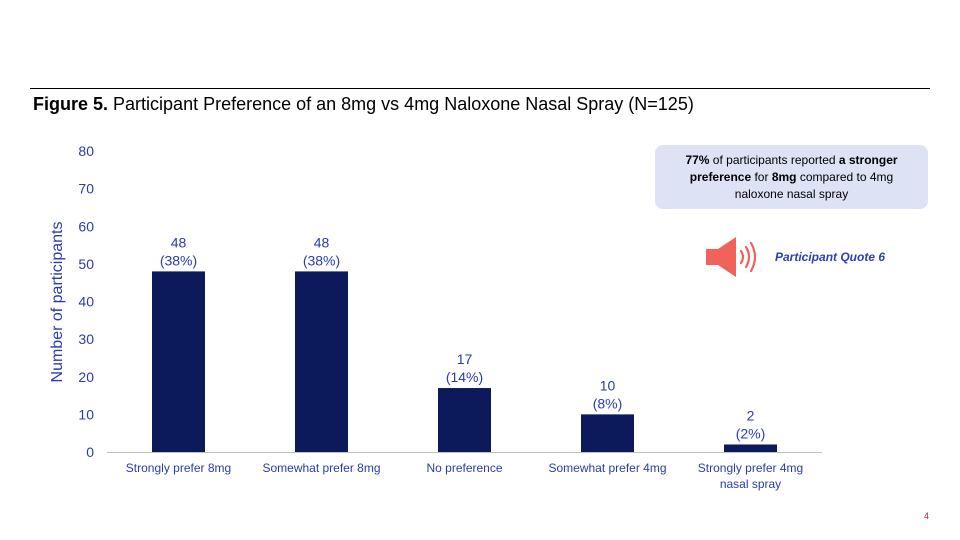 The height and width of the screenshot is (540, 960). What do you see at coordinates (750, 468) in the screenshot?
I see `category-label: Strongly prefer 4mg` at bounding box center [750, 468].